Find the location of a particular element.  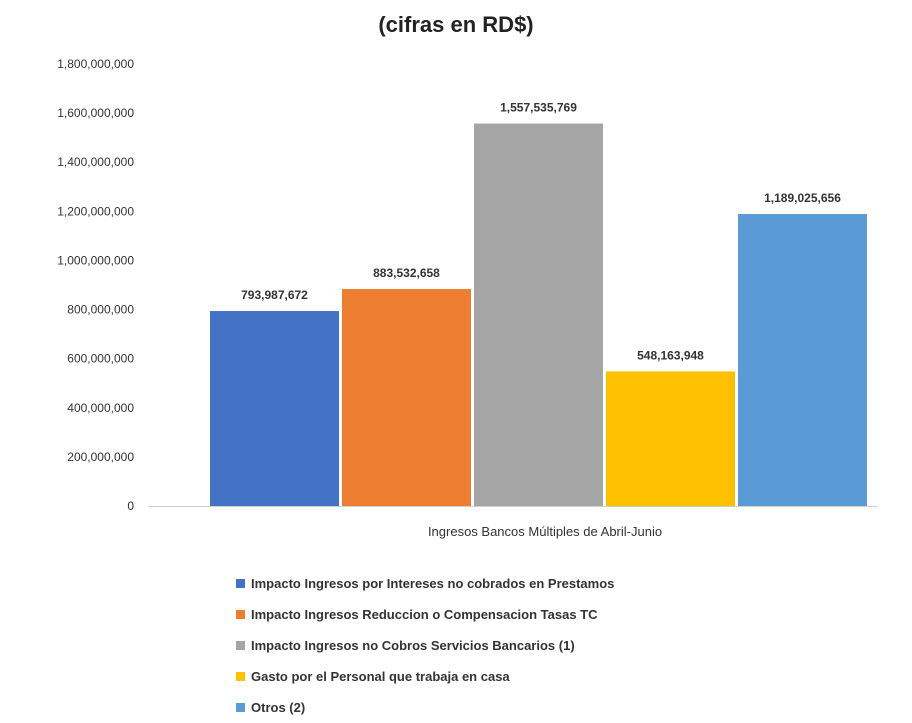

x-axis-label: Ingresos Bancos Múltiples de Abril-Junio is located at coordinates (545, 531).